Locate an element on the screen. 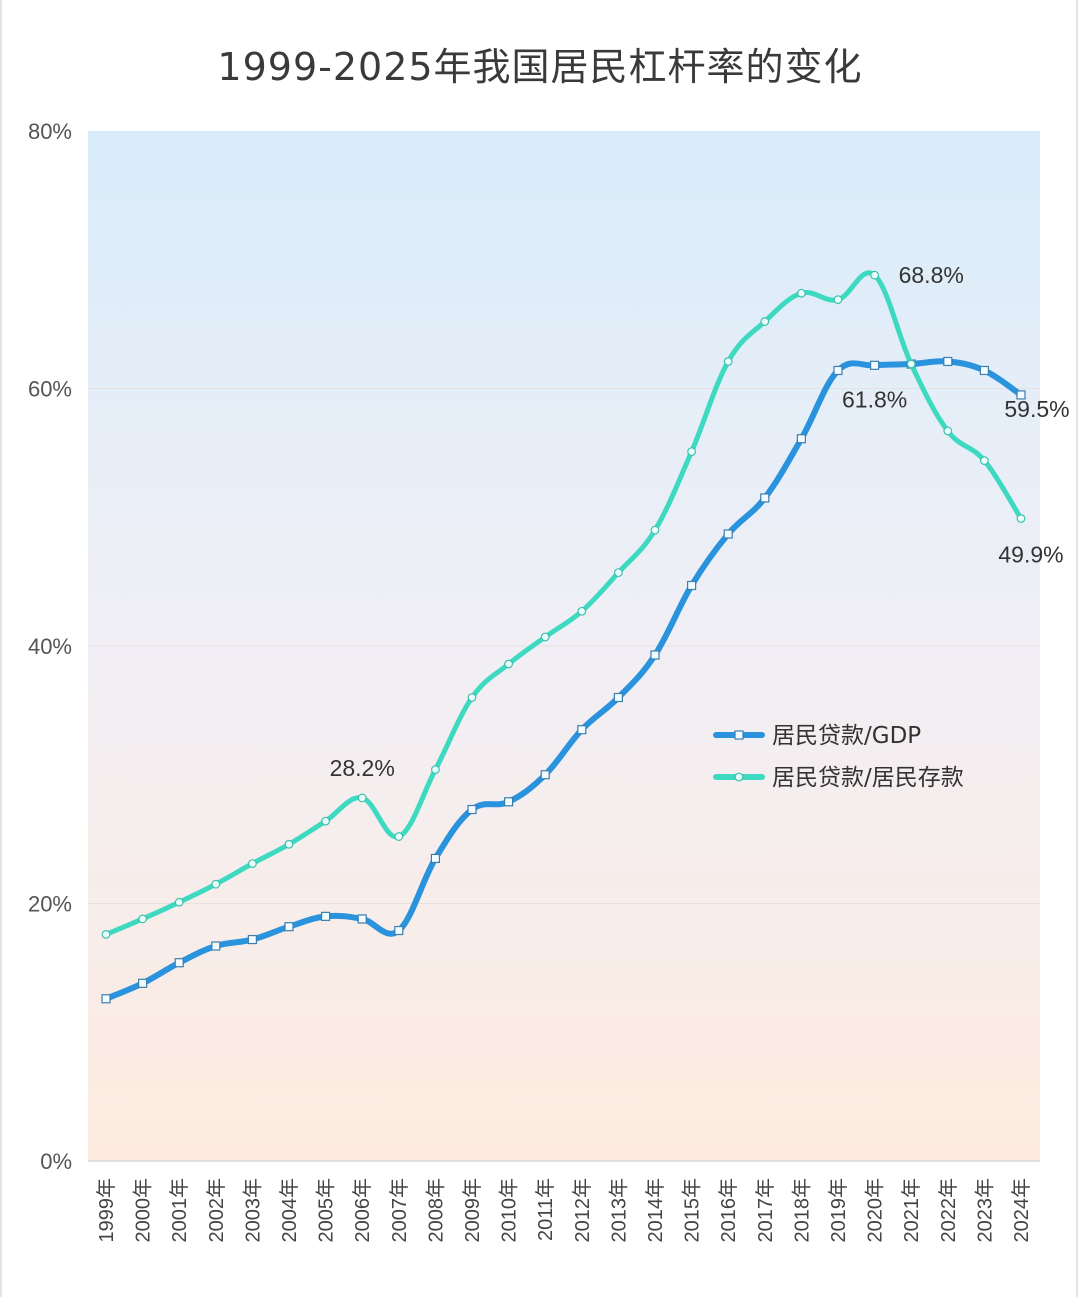 Image resolution: width=1080 pixels, height=1297 pixels. x-tick-label: 2005年 is located at coordinates (326, 1210).